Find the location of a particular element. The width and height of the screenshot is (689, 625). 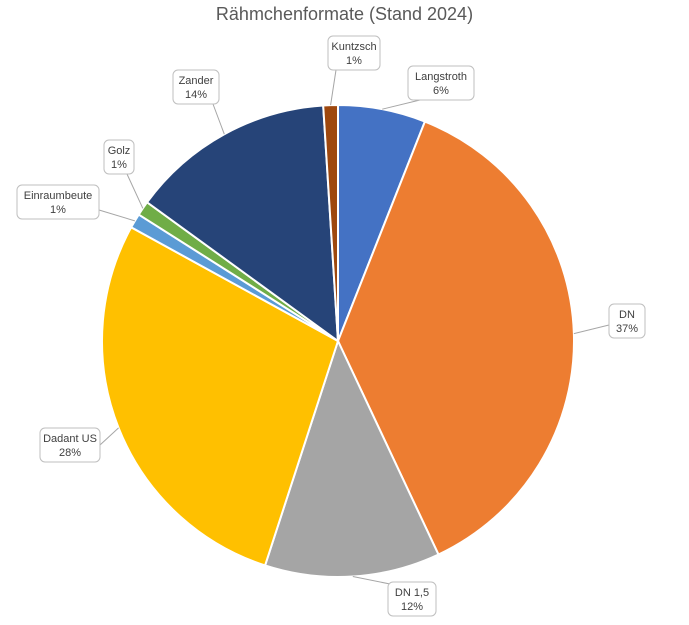

slice-value-zander: 14% is located at coordinates (196, 95).